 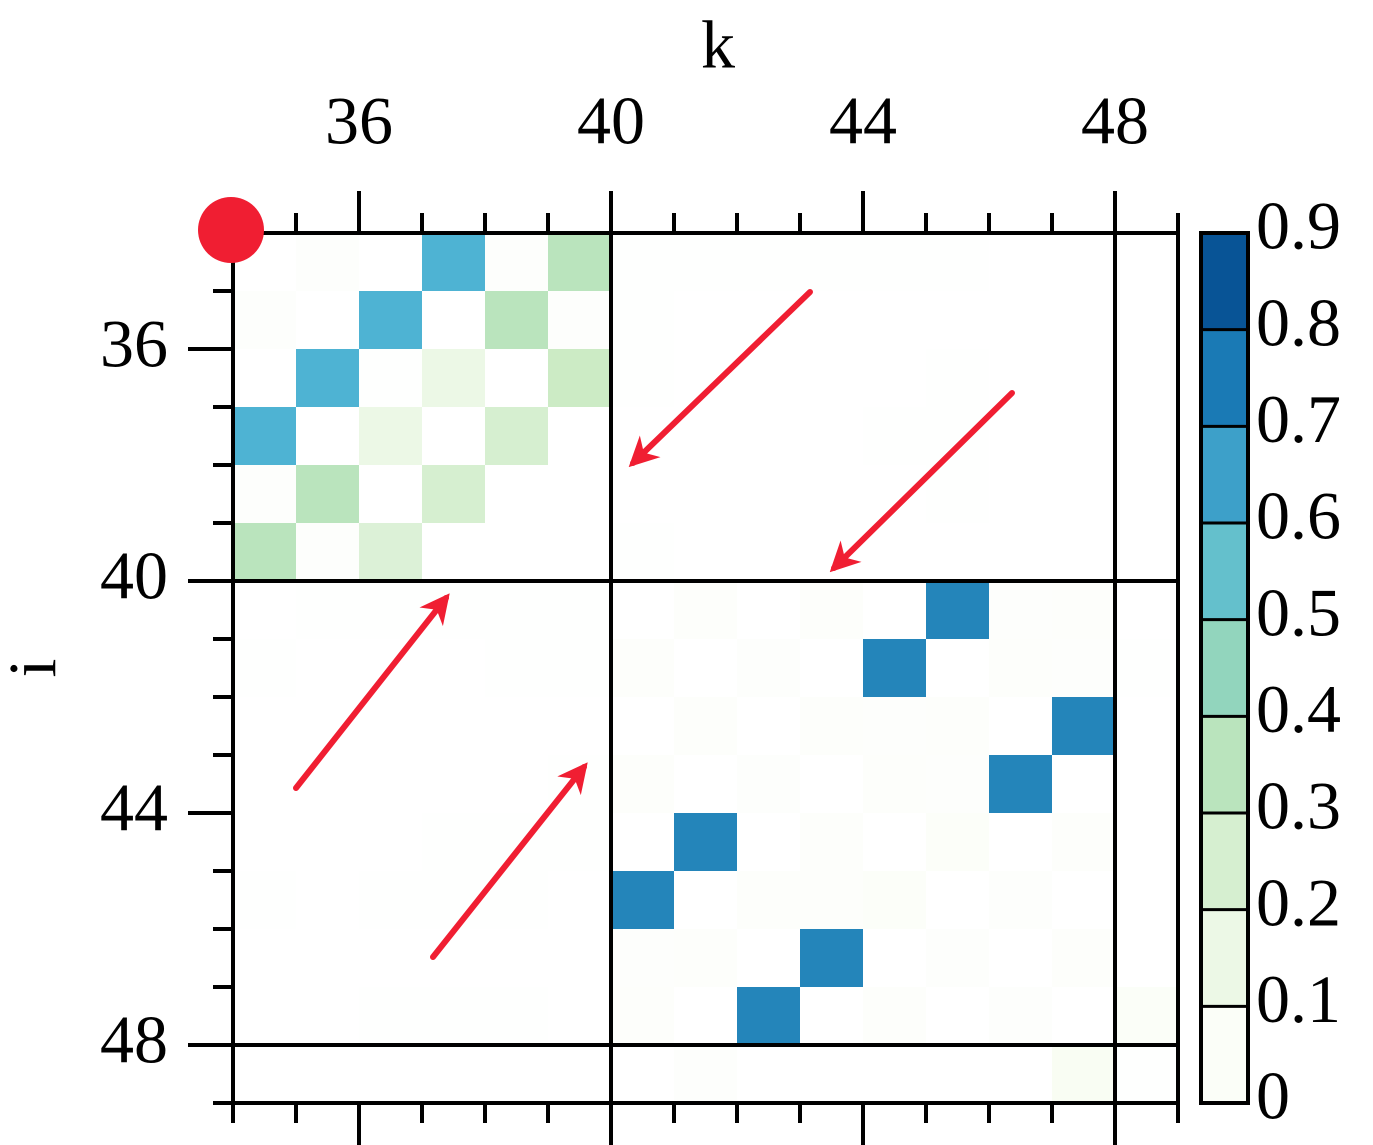 What do you see at coordinates (922, 481) in the screenshot?
I see `arrow` at bounding box center [922, 481].